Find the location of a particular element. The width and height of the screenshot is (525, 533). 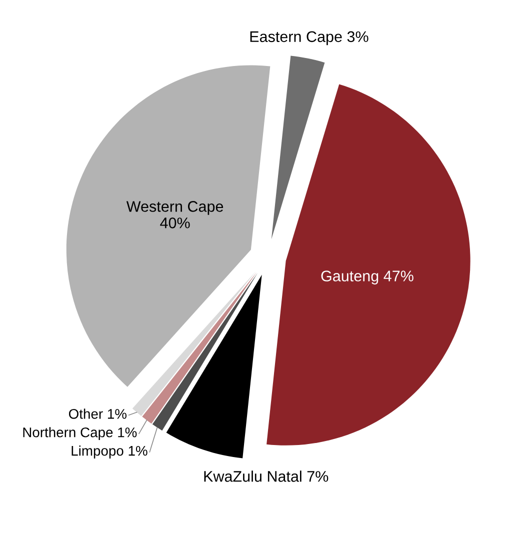

slice-label: Gauteng 47% is located at coordinates (367, 277).